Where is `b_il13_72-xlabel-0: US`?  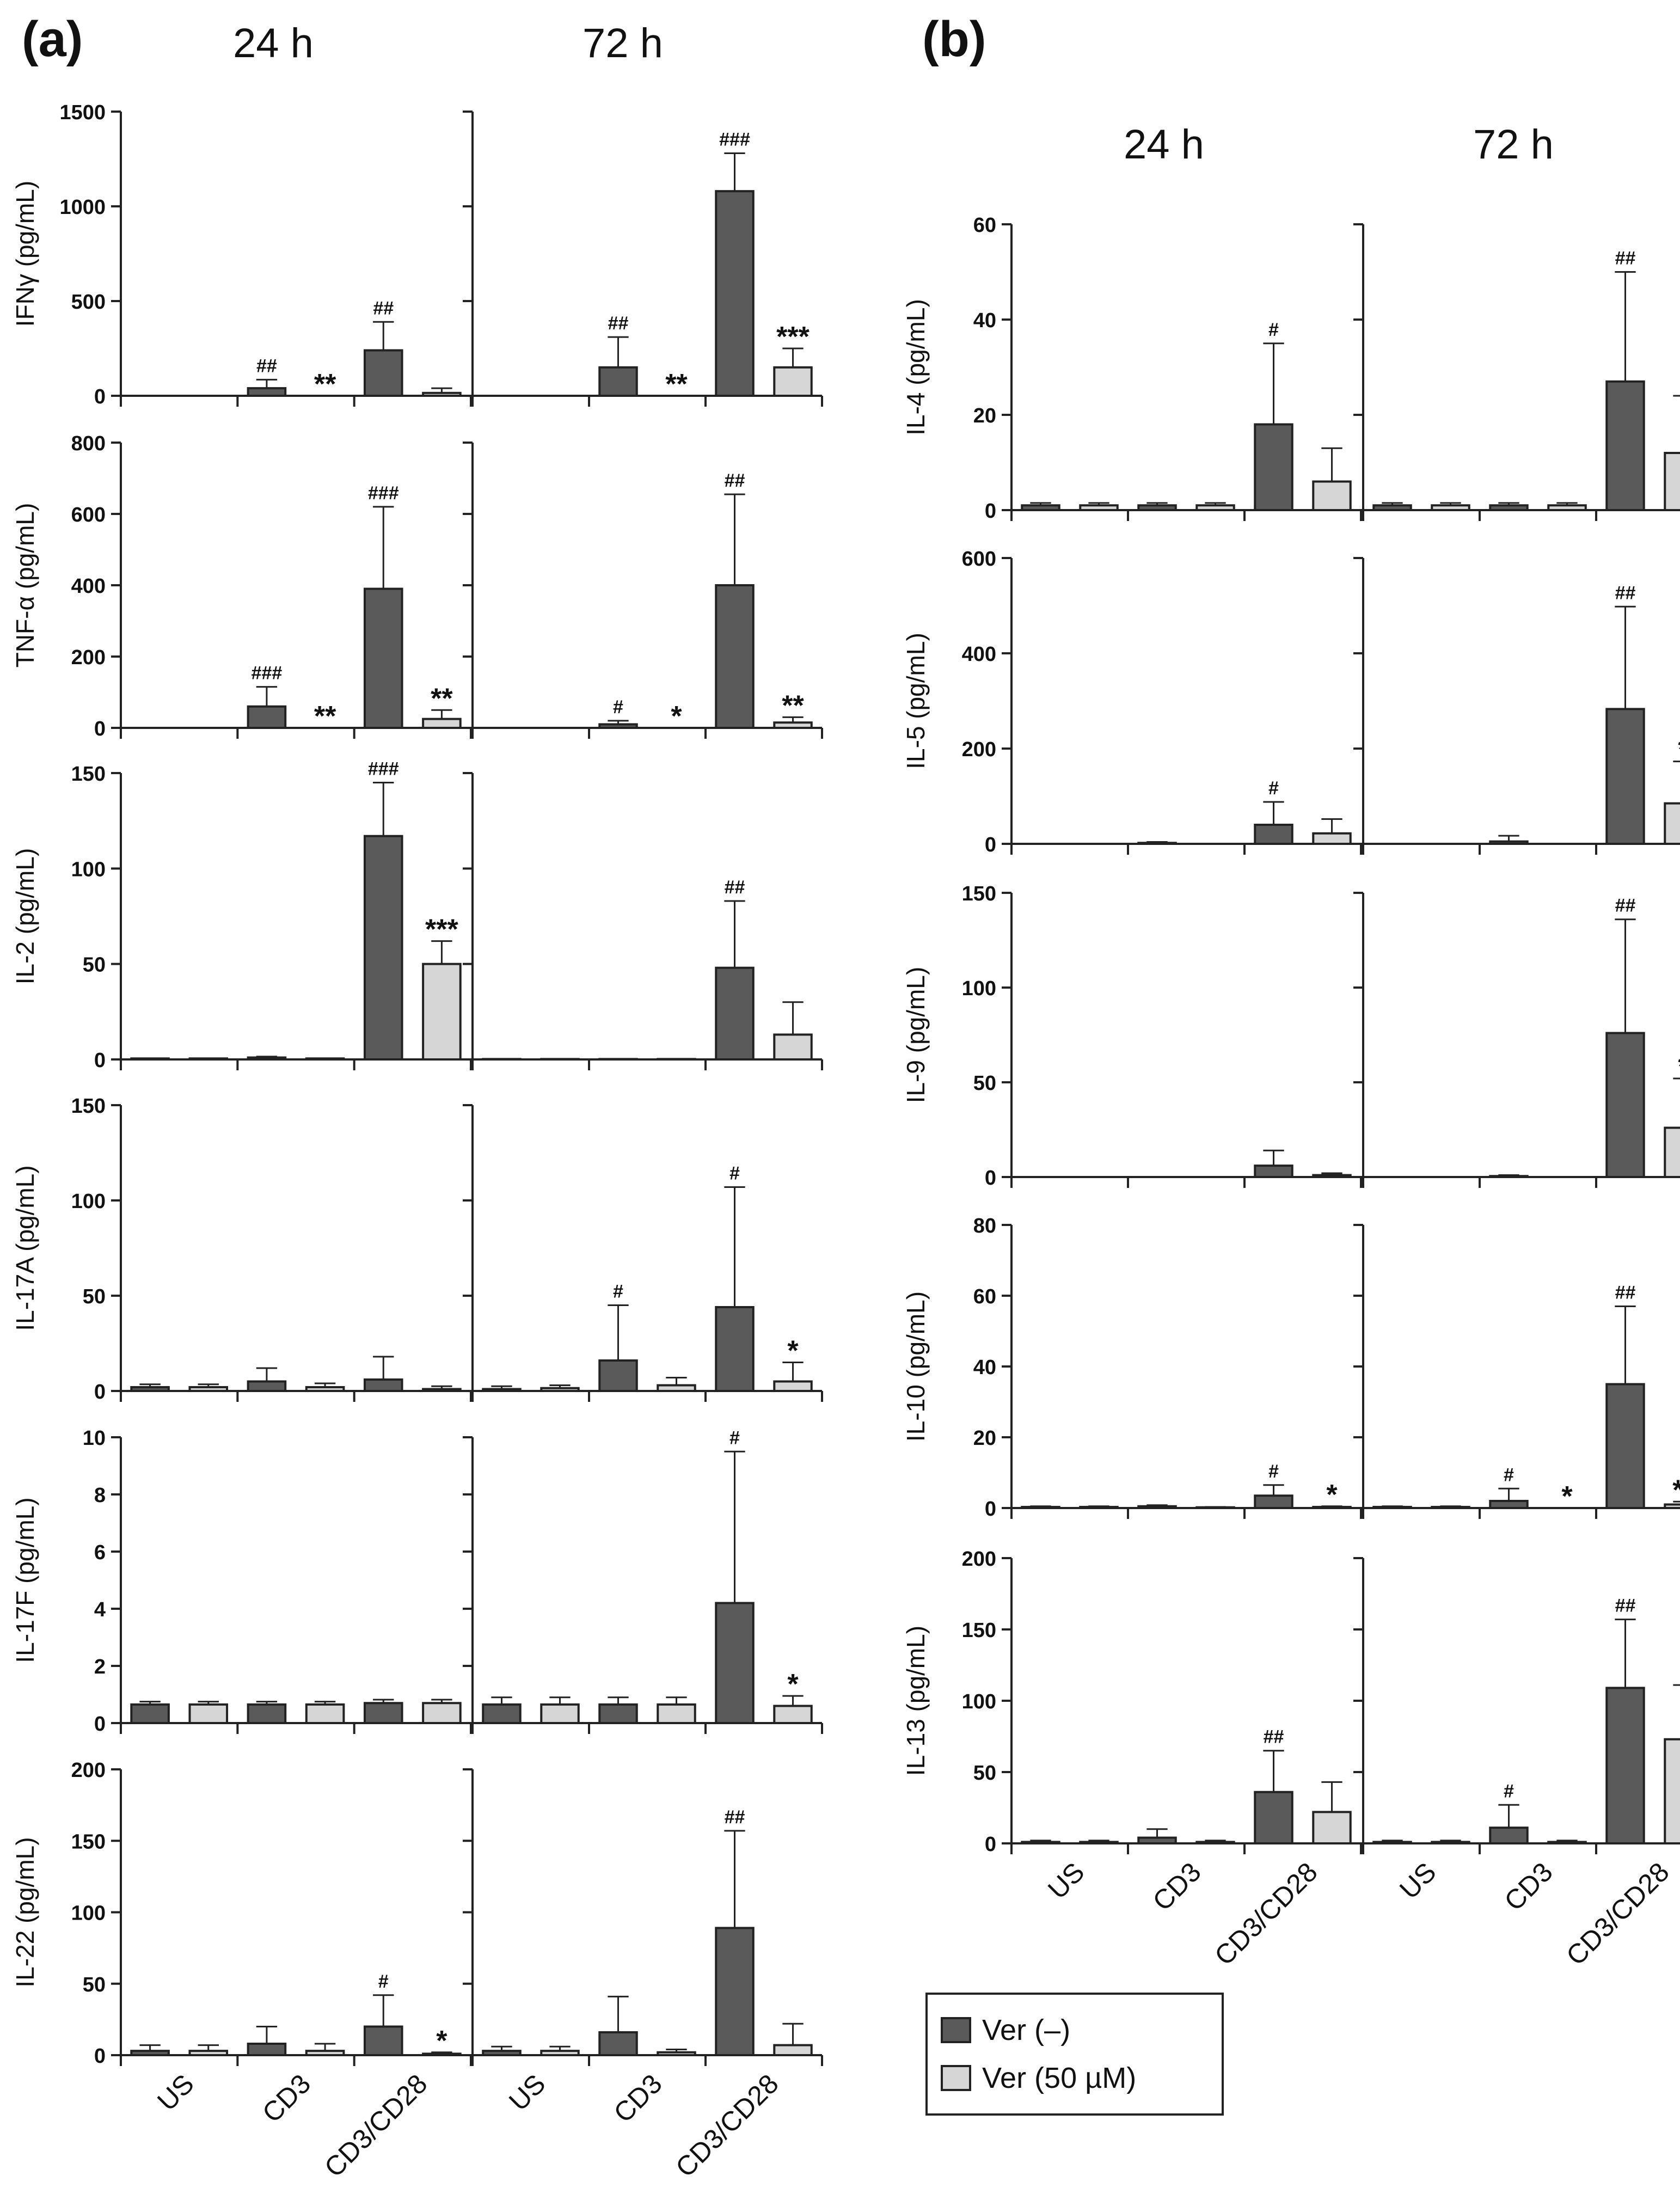 b_il13_72-xlabel-0: US is located at coordinates (1418, 1881).